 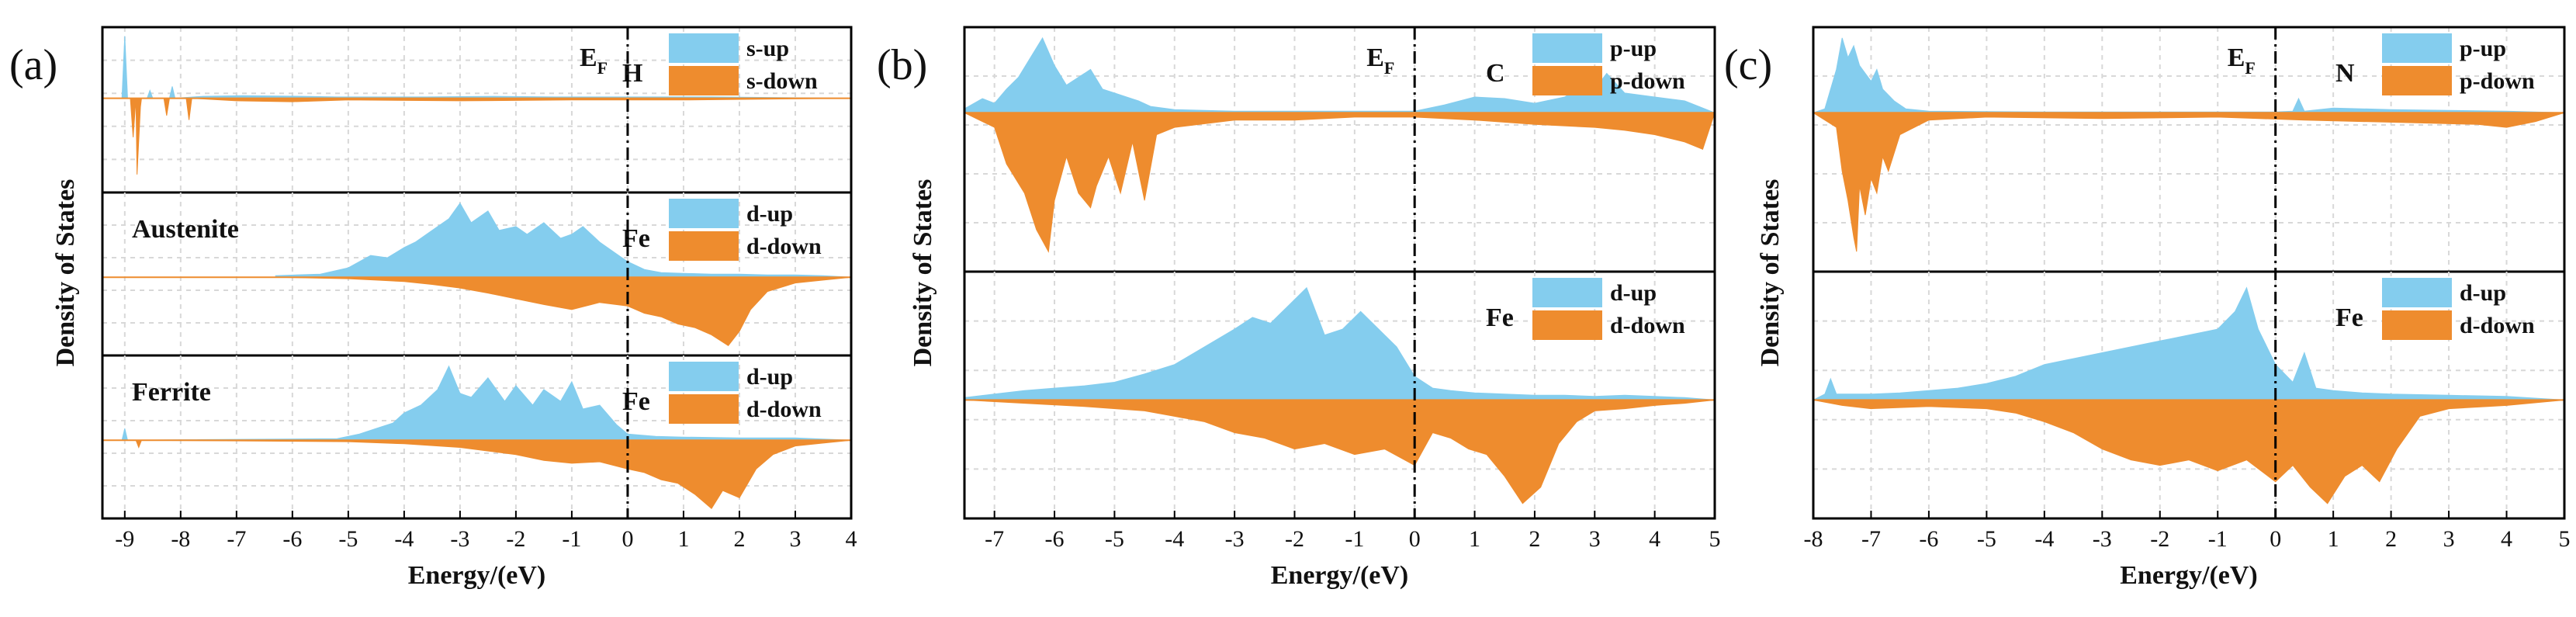 What do you see at coordinates (1871, 539) in the screenshot?
I see `x-tick-label: -7` at bounding box center [1871, 539].